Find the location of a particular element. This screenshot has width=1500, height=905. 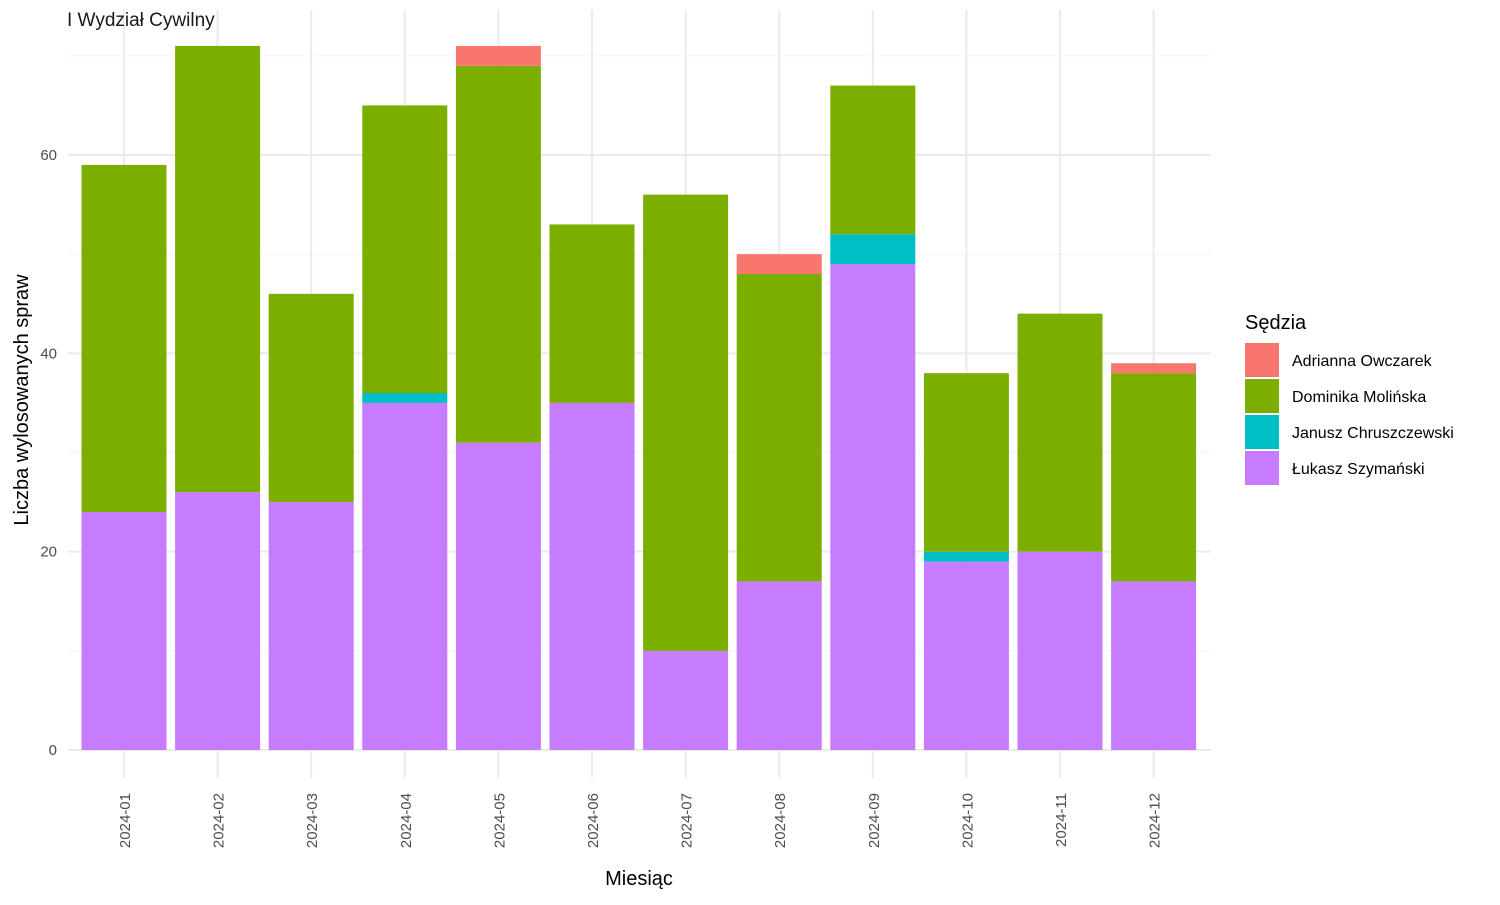

x-tick-label: 2024-09 is located at coordinates (874, 820).